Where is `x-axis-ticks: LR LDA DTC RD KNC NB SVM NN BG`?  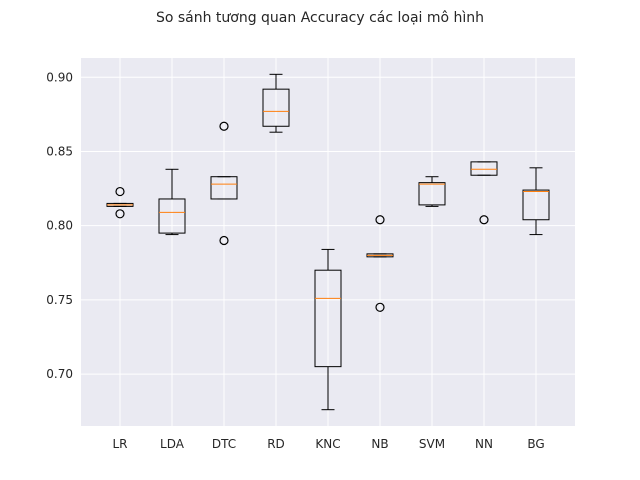
x-axis-ticks: LR LDA DTC RD KNC NB SVM NN BG is located at coordinates (328, 444).